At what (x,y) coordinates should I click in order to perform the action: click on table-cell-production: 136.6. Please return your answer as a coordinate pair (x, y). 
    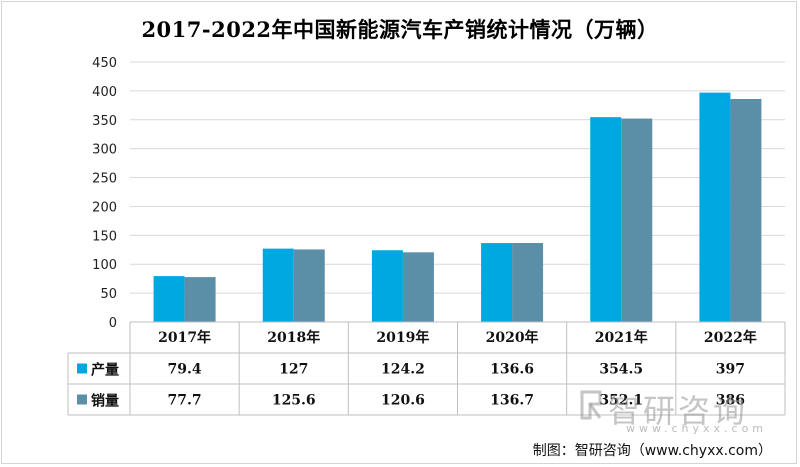
    Looking at the image, I should click on (512, 370).